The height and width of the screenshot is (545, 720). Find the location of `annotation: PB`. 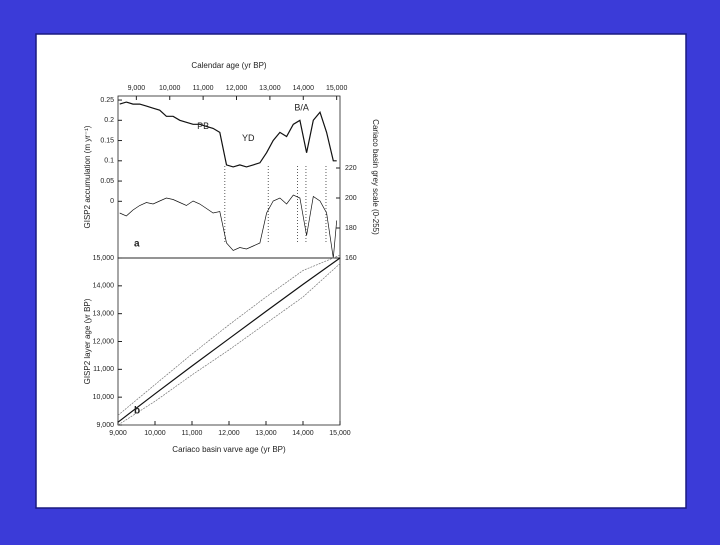

annotation: PB is located at coordinates (203, 126).